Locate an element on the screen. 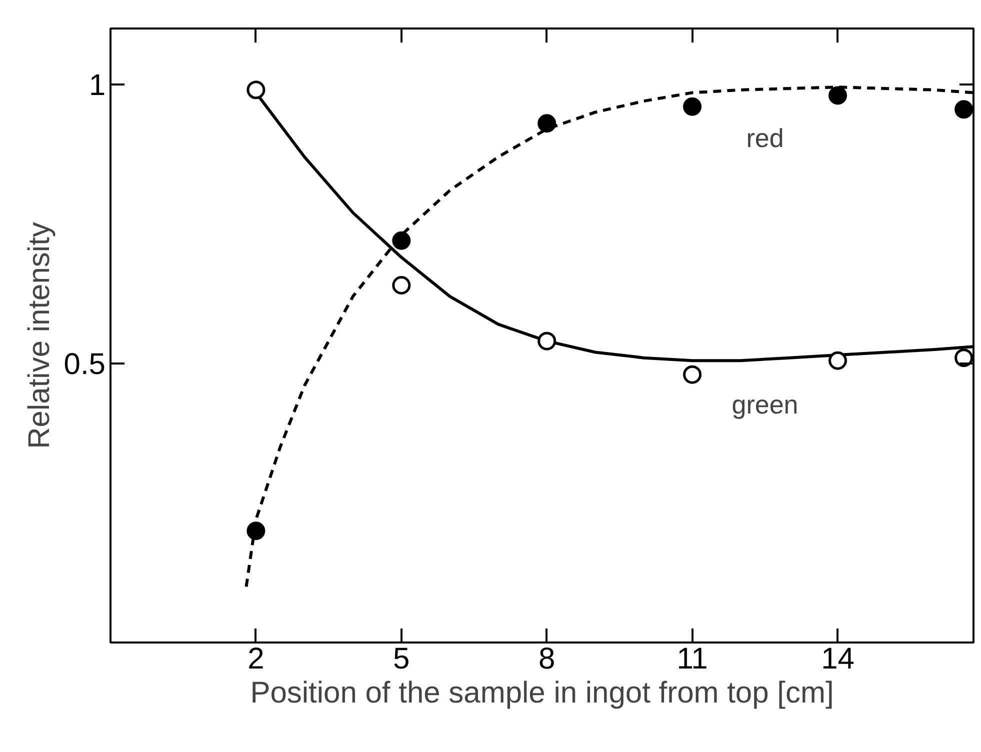  y-tick-label: 1 is located at coordinates (97, 85).